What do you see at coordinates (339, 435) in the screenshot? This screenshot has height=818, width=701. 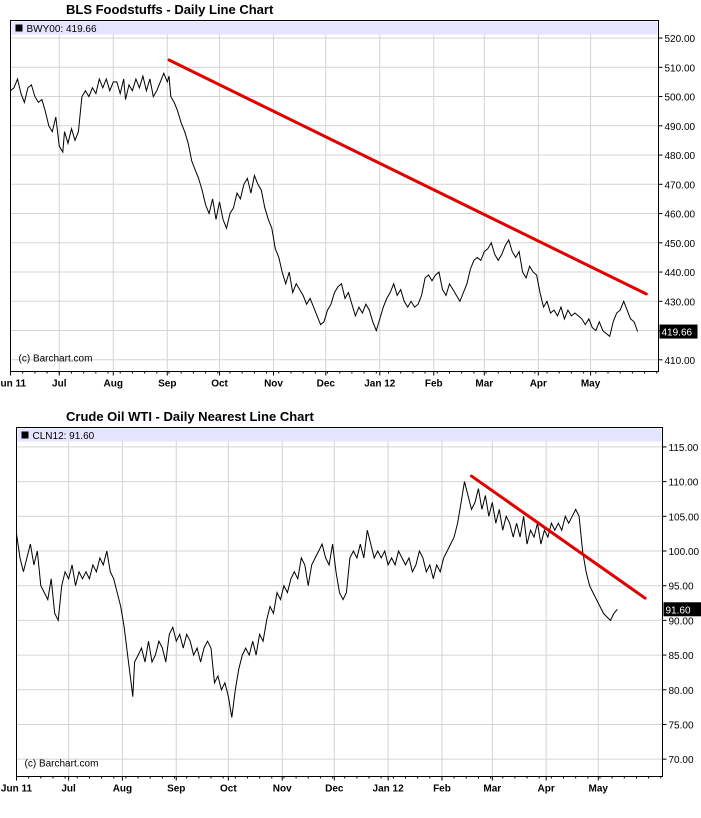 I see `crude-legend-band` at bounding box center [339, 435].